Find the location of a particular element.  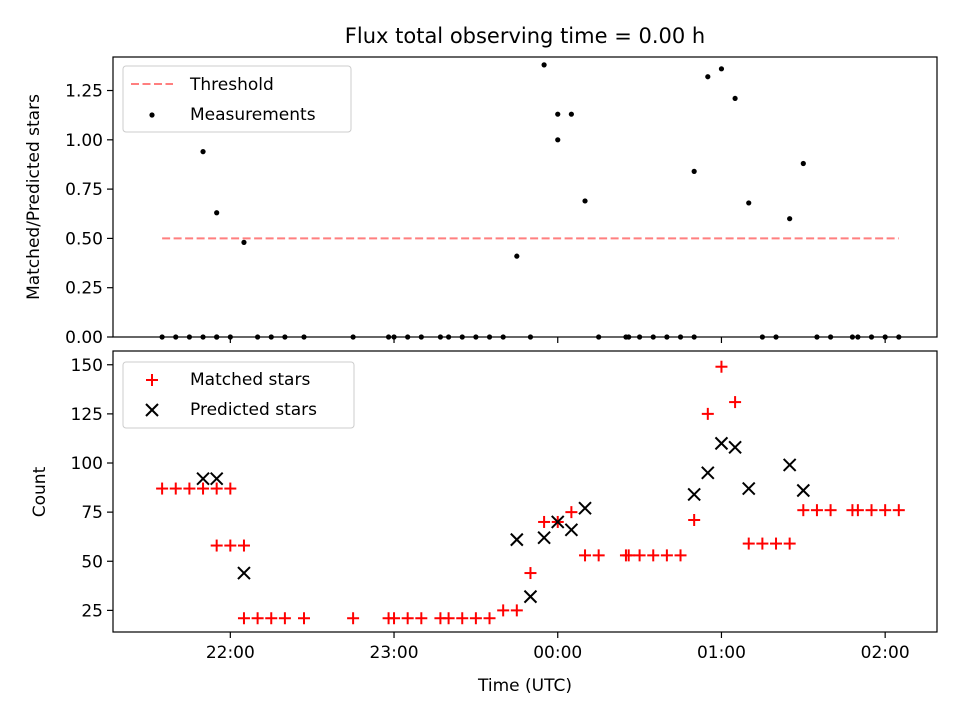

bottom-x-axis: 22:00 23:00 00:00 01:00 02:00 is located at coordinates (558, 647).